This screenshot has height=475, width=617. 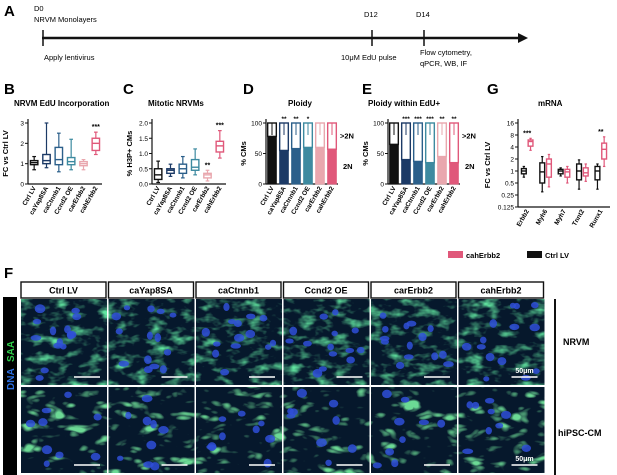 I want to click on y-axis-label: % CMs, so click(x=365, y=153).